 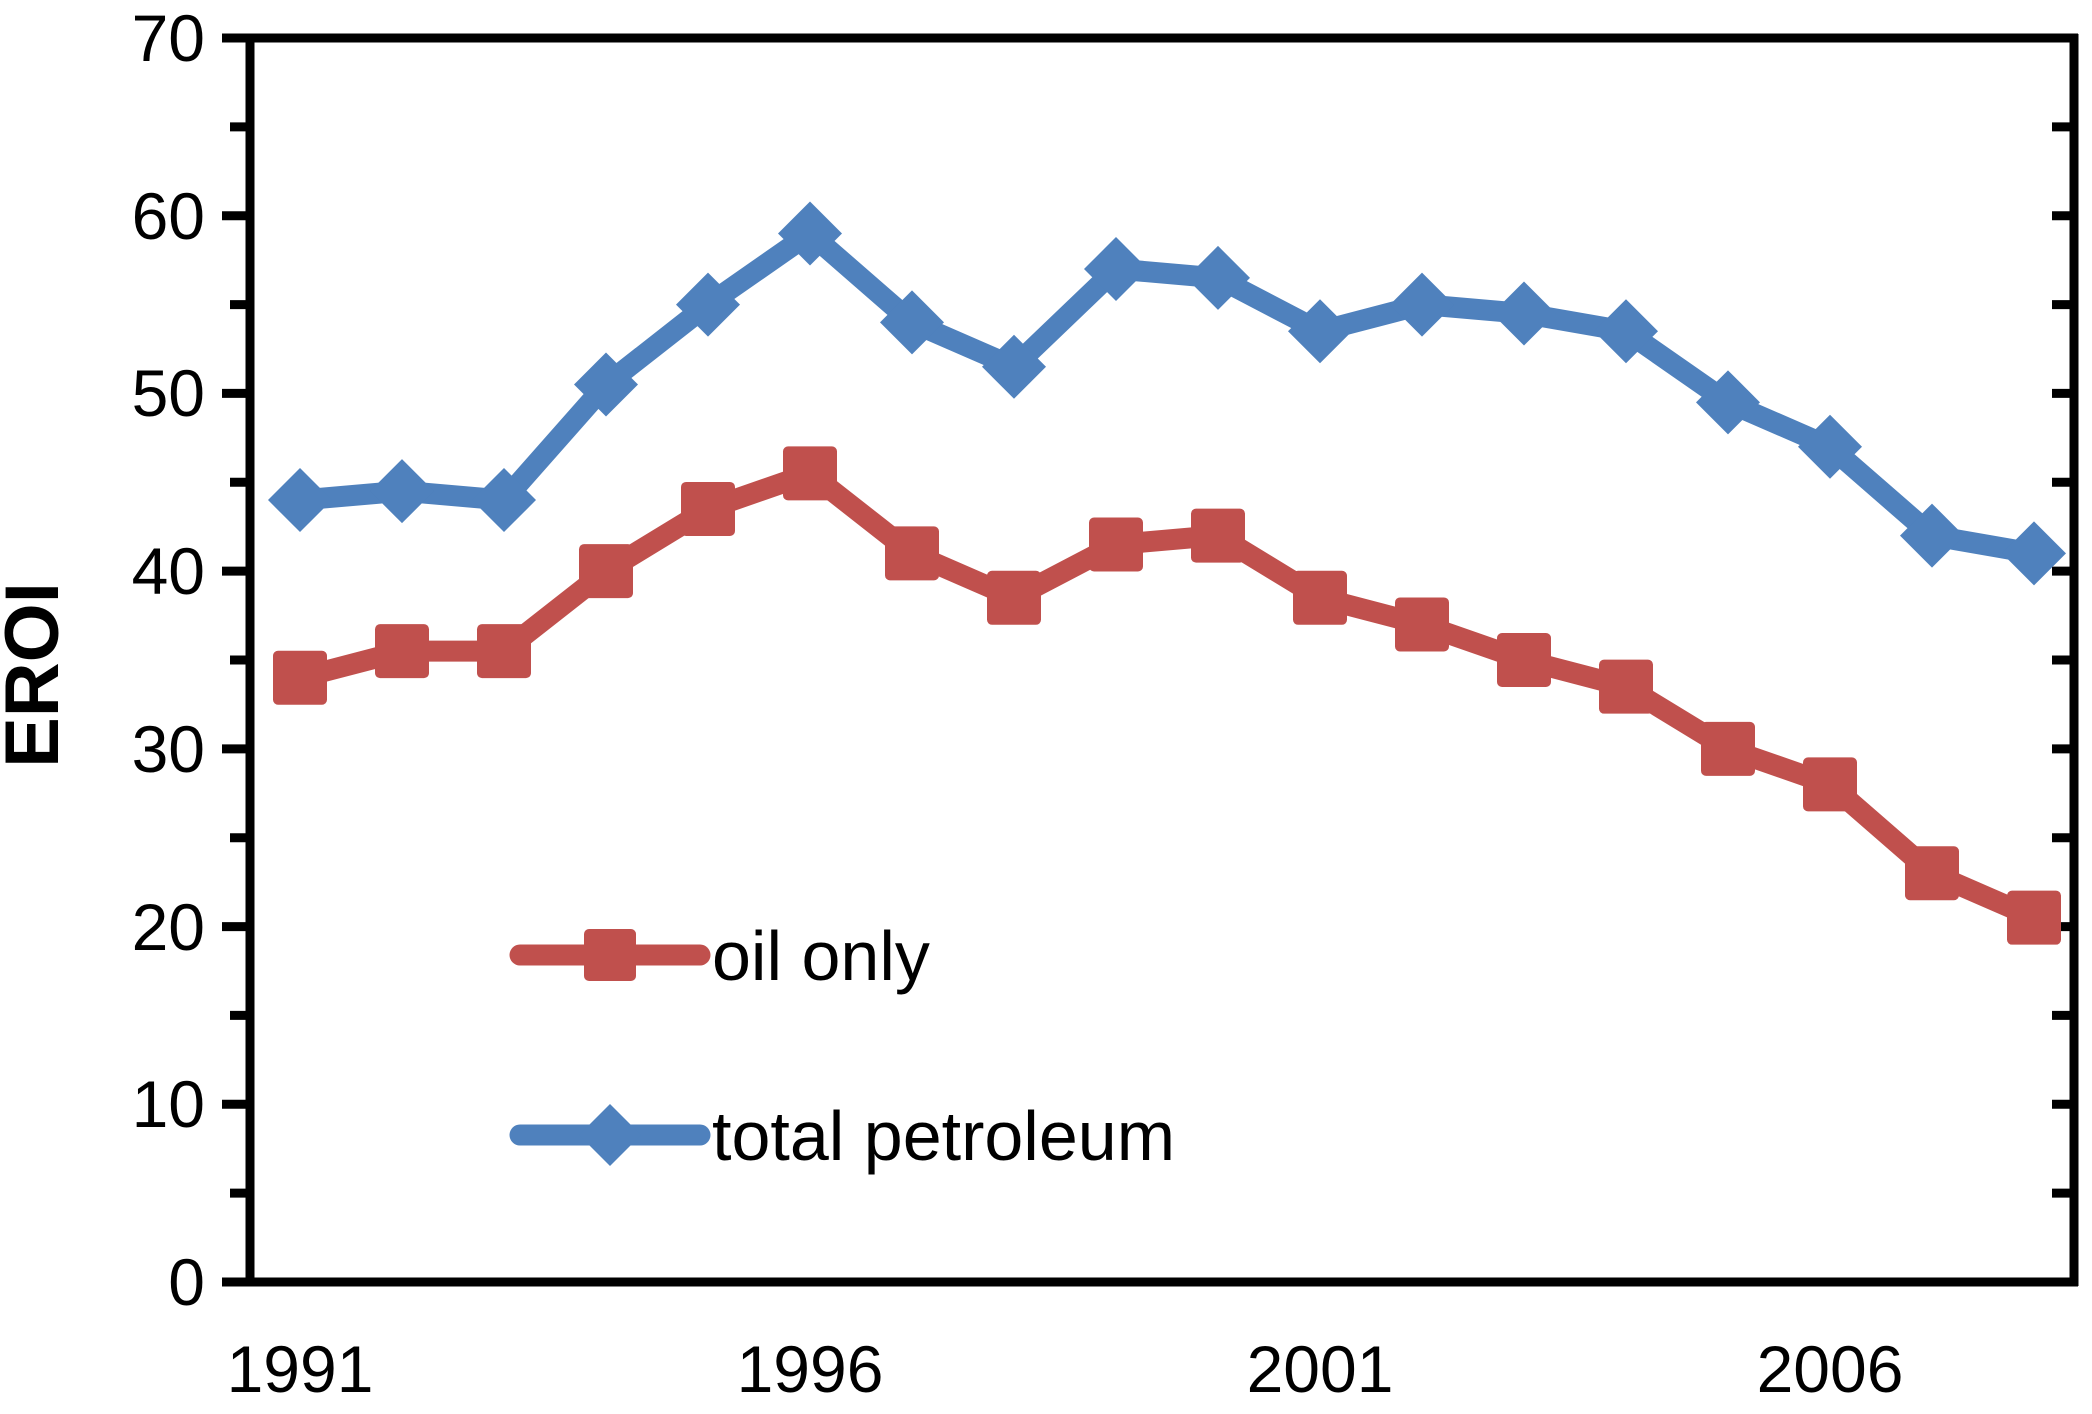 I want to click on xtick-label-2006: 2006, so click(x=1830, y=1369).